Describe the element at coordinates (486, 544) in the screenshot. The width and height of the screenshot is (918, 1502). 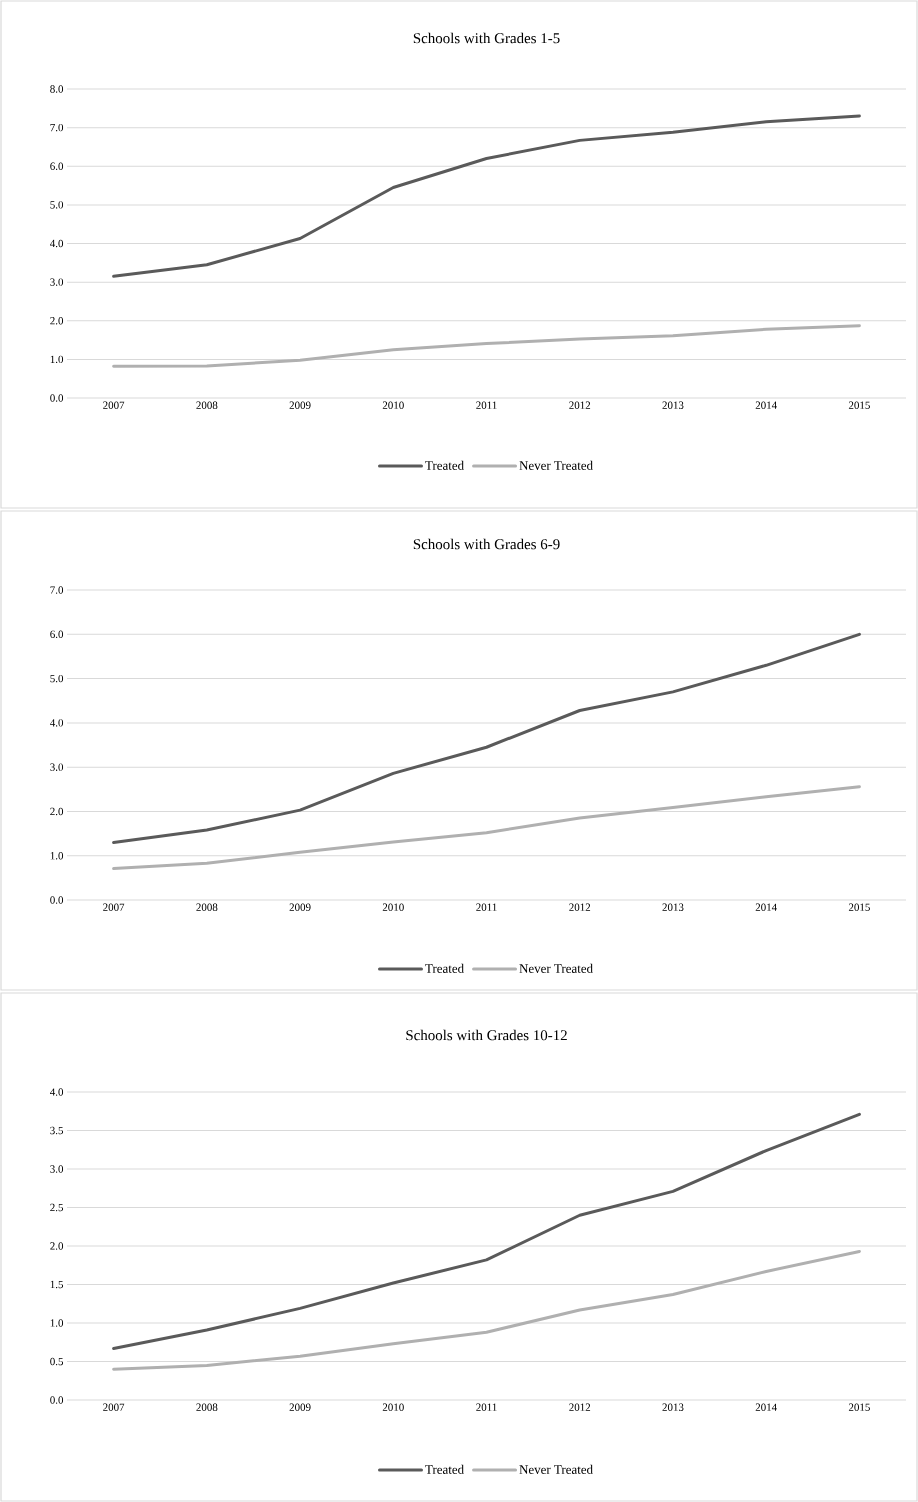
I see `chart-title: Schools with Grades 6-9` at that location.